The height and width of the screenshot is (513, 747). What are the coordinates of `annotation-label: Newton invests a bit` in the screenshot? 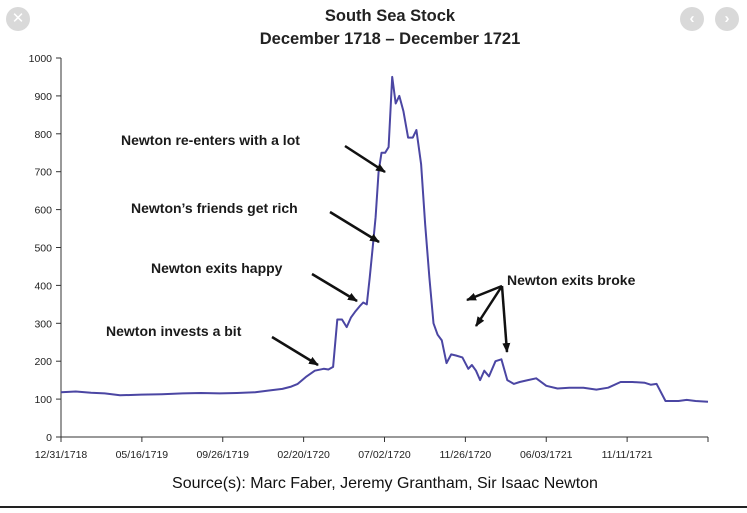 It's located at (174, 331).